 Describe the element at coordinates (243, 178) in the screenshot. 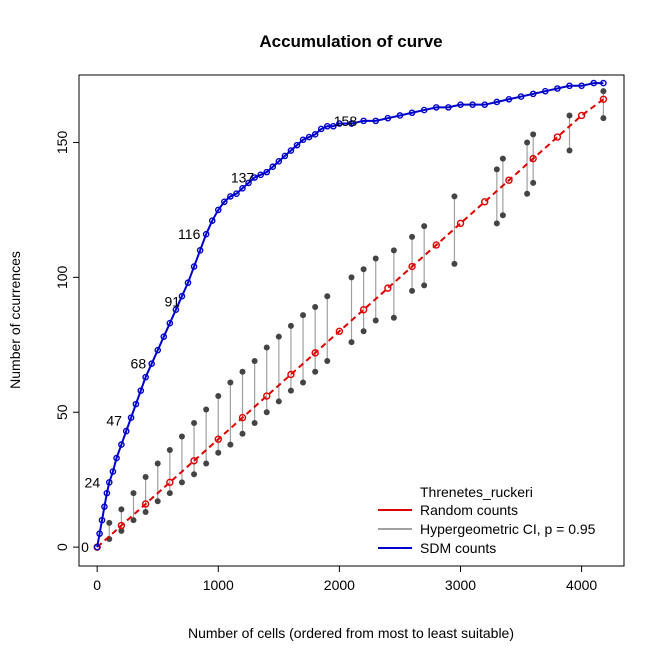

I see `count-annotation: 137` at that location.